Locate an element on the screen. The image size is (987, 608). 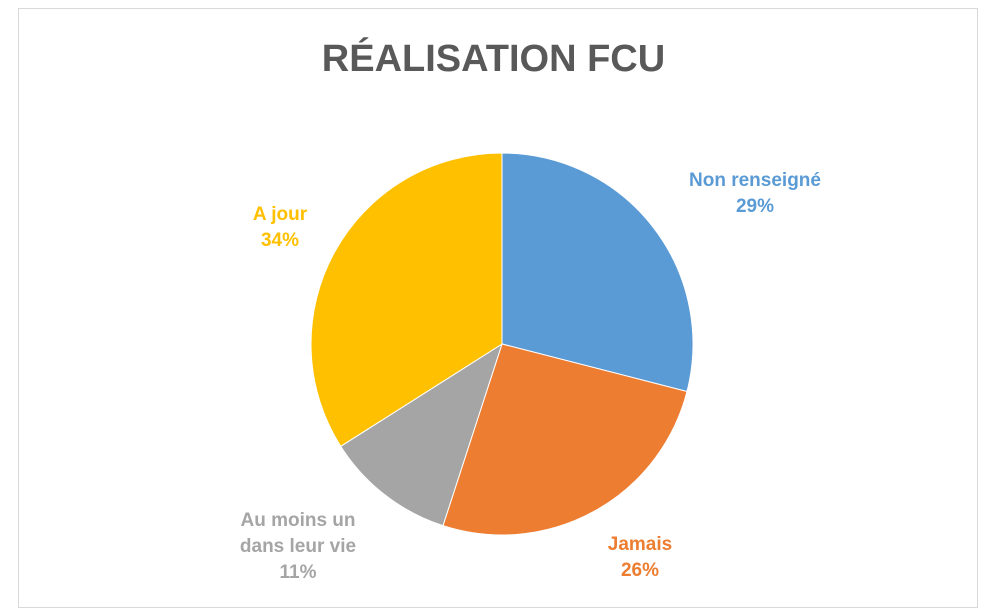
value-label: 26% is located at coordinates (640, 570).